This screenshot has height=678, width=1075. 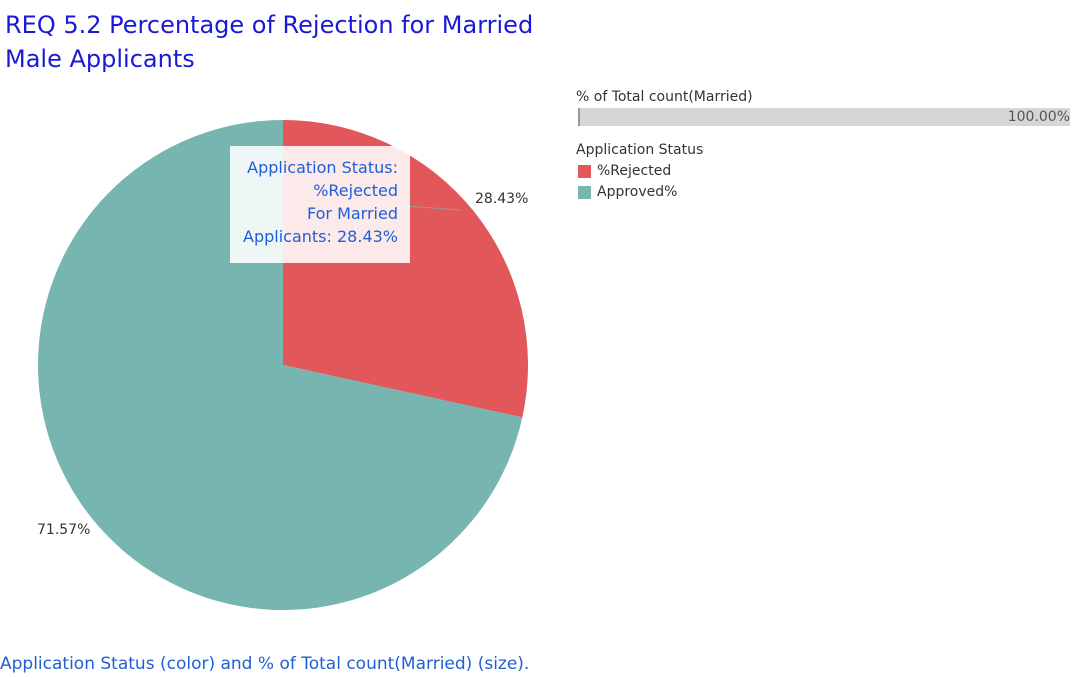 I want to click on tooltip-line-4: Applicants: 28.43%, so click(x=320, y=236).